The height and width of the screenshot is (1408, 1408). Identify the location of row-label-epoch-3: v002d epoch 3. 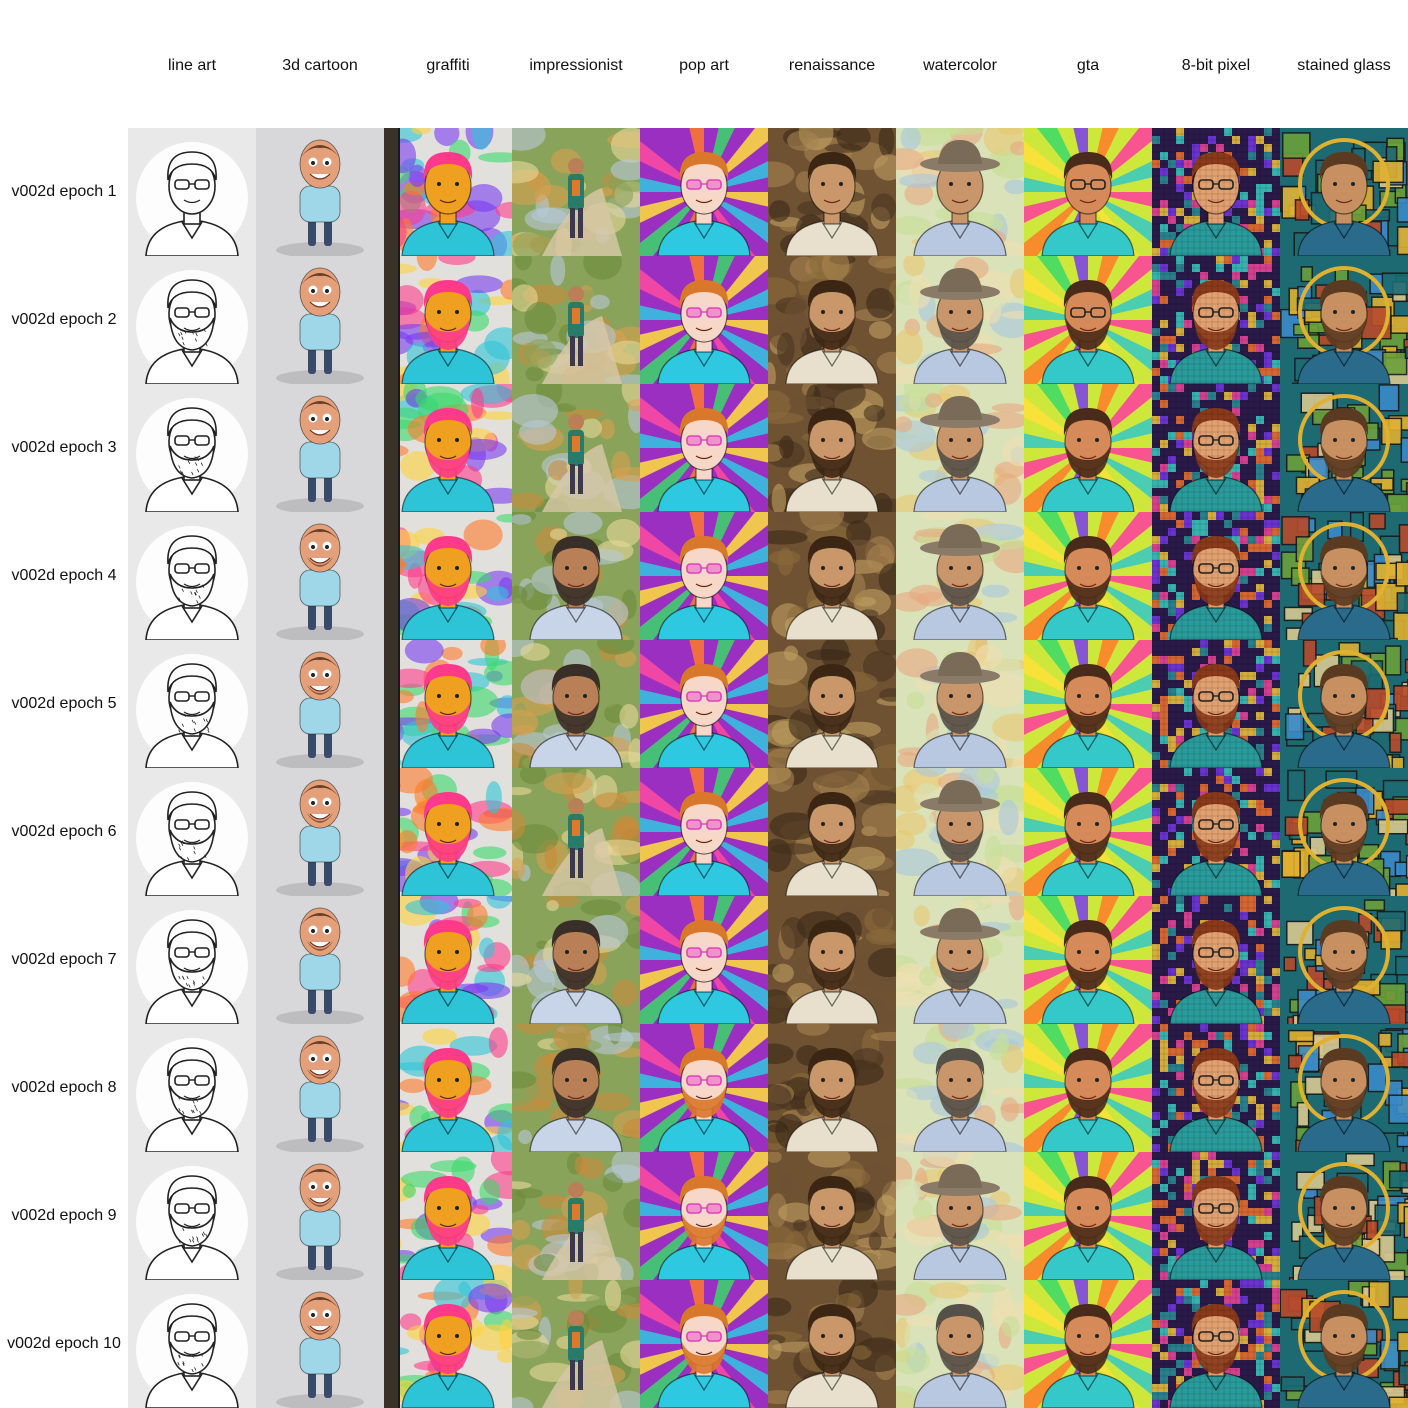
(64, 447).